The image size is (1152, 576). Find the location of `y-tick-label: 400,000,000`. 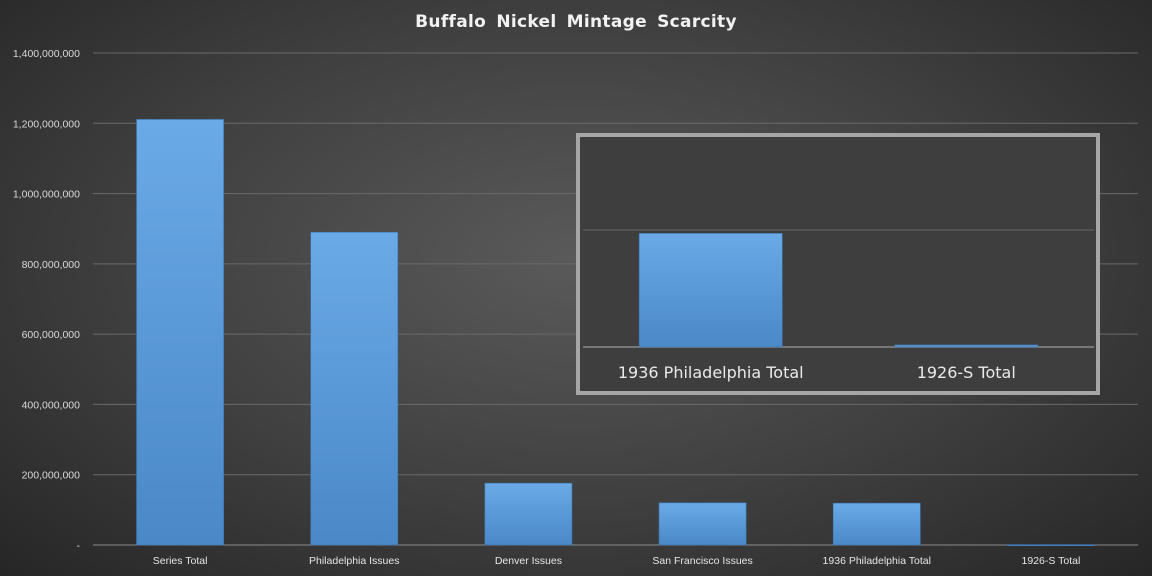

y-tick-label: 400,000,000 is located at coordinates (51, 405).